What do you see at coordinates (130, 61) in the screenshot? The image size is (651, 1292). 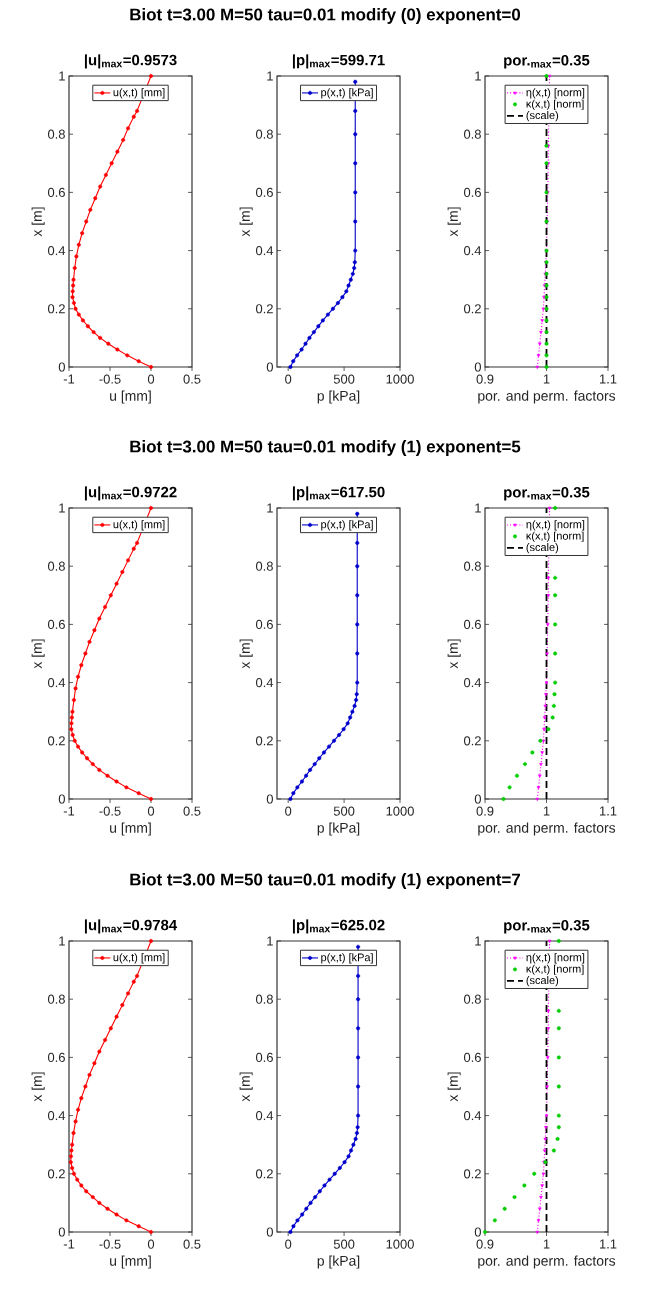 I see `chart-subtitle: |u|$_{max}$=0.9573` at bounding box center [130, 61].